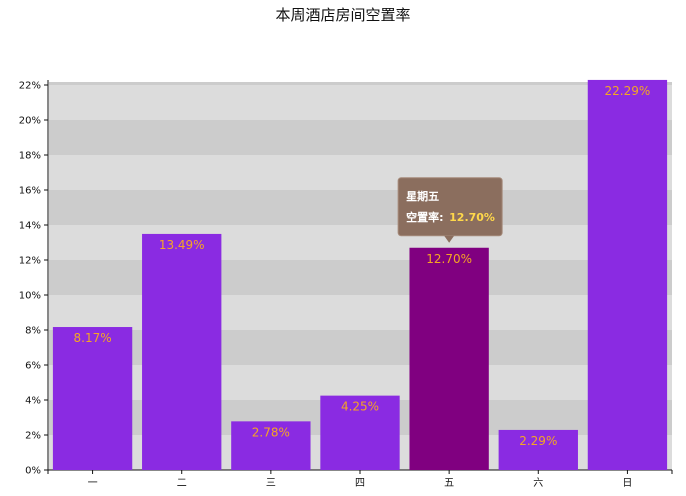 This screenshot has width=686, height=496. What do you see at coordinates (182, 245) in the screenshot?
I see `data-label: 13.49%` at bounding box center [182, 245].